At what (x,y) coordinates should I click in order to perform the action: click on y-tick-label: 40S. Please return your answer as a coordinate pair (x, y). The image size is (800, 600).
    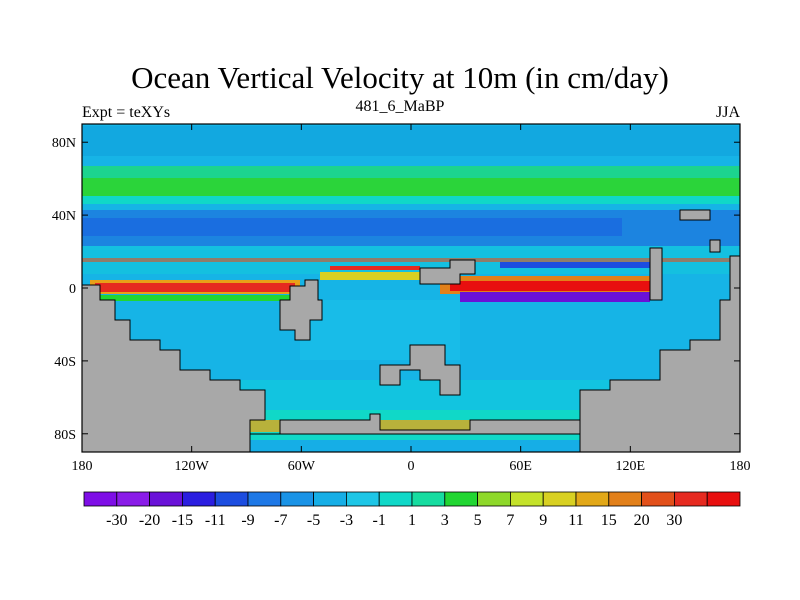
    Looking at the image, I should click on (65, 362).